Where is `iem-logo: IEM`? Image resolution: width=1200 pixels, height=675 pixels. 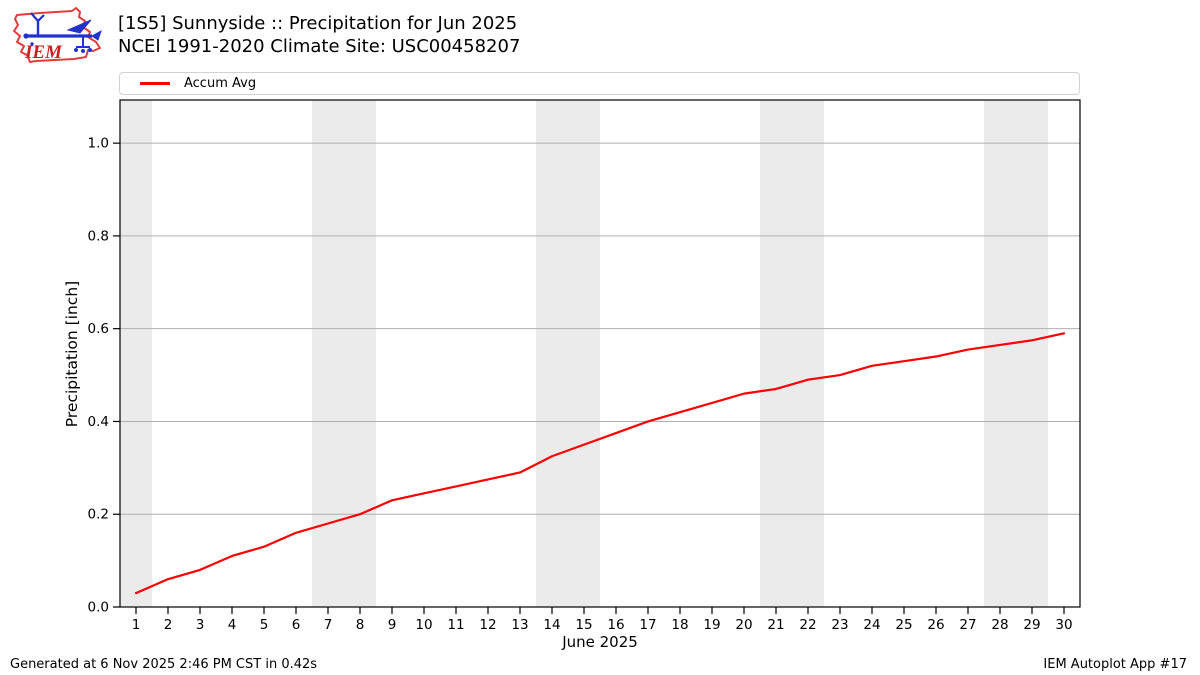 iem-logo: IEM is located at coordinates (57, 35).